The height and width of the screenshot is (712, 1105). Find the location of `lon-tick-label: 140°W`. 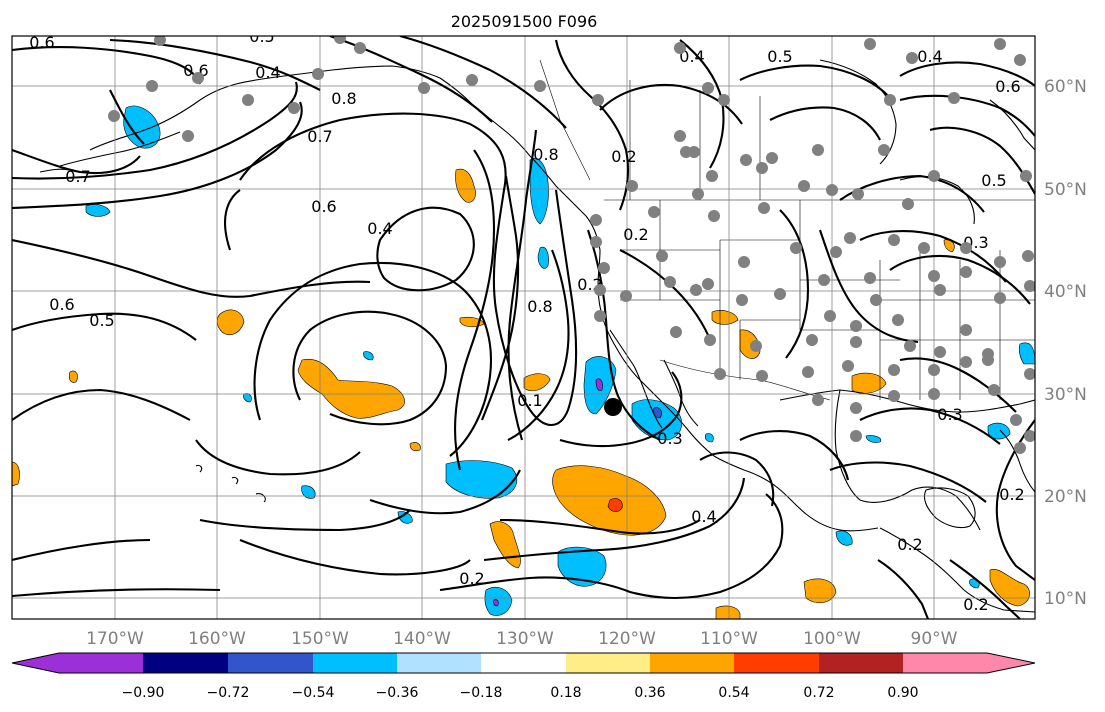

lon-tick-label: 140°W is located at coordinates (422, 639).